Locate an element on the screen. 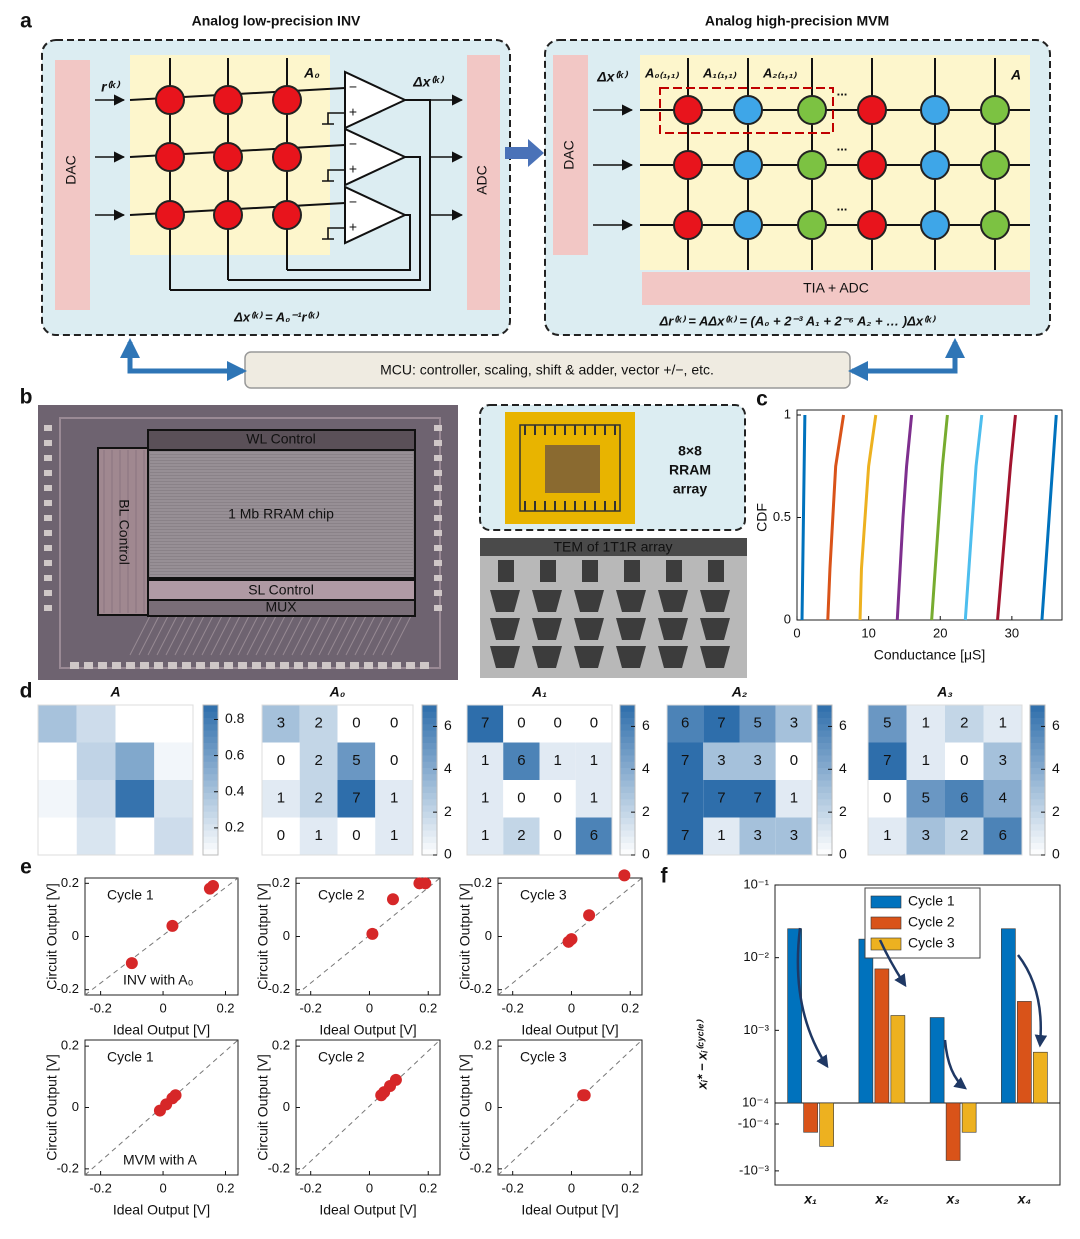 The width and height of the screenshot is (1080, 1239). x-tick-label: 0.2 is located at coordinates (428, 1007).